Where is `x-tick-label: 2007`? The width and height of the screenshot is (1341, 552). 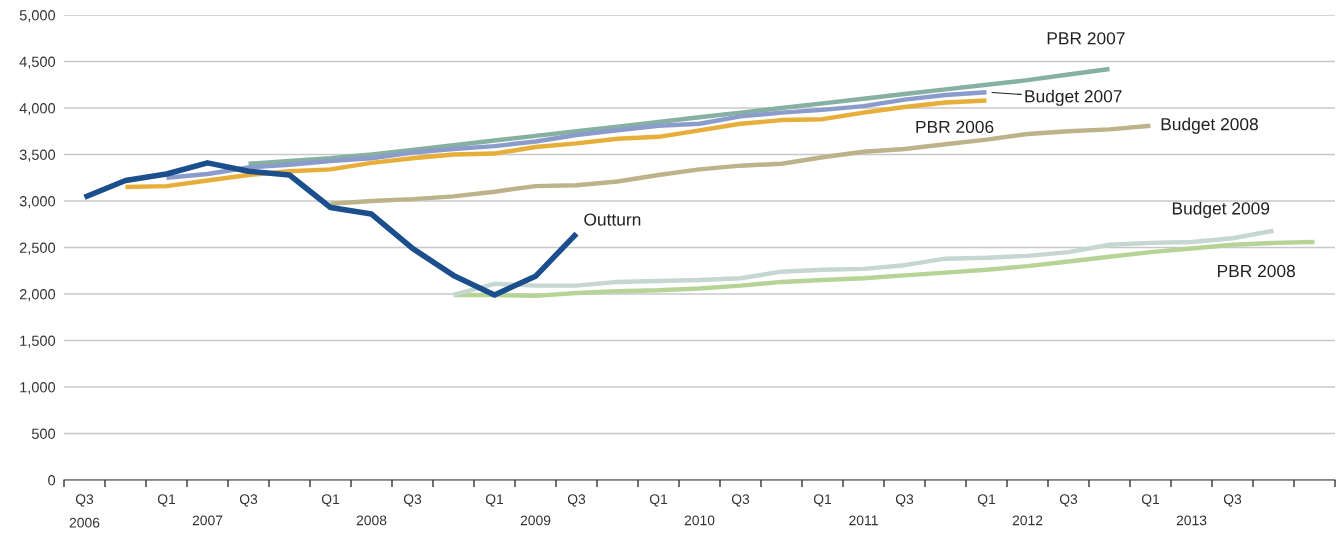
x-tick-label: 2007 is located at coordinates (207, 520).